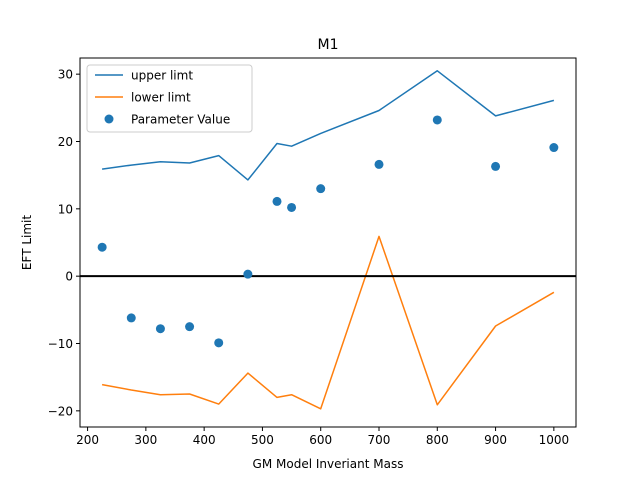 The image size is (640, 480). I want to click on y-tick-label: −20, so click(60, 411).